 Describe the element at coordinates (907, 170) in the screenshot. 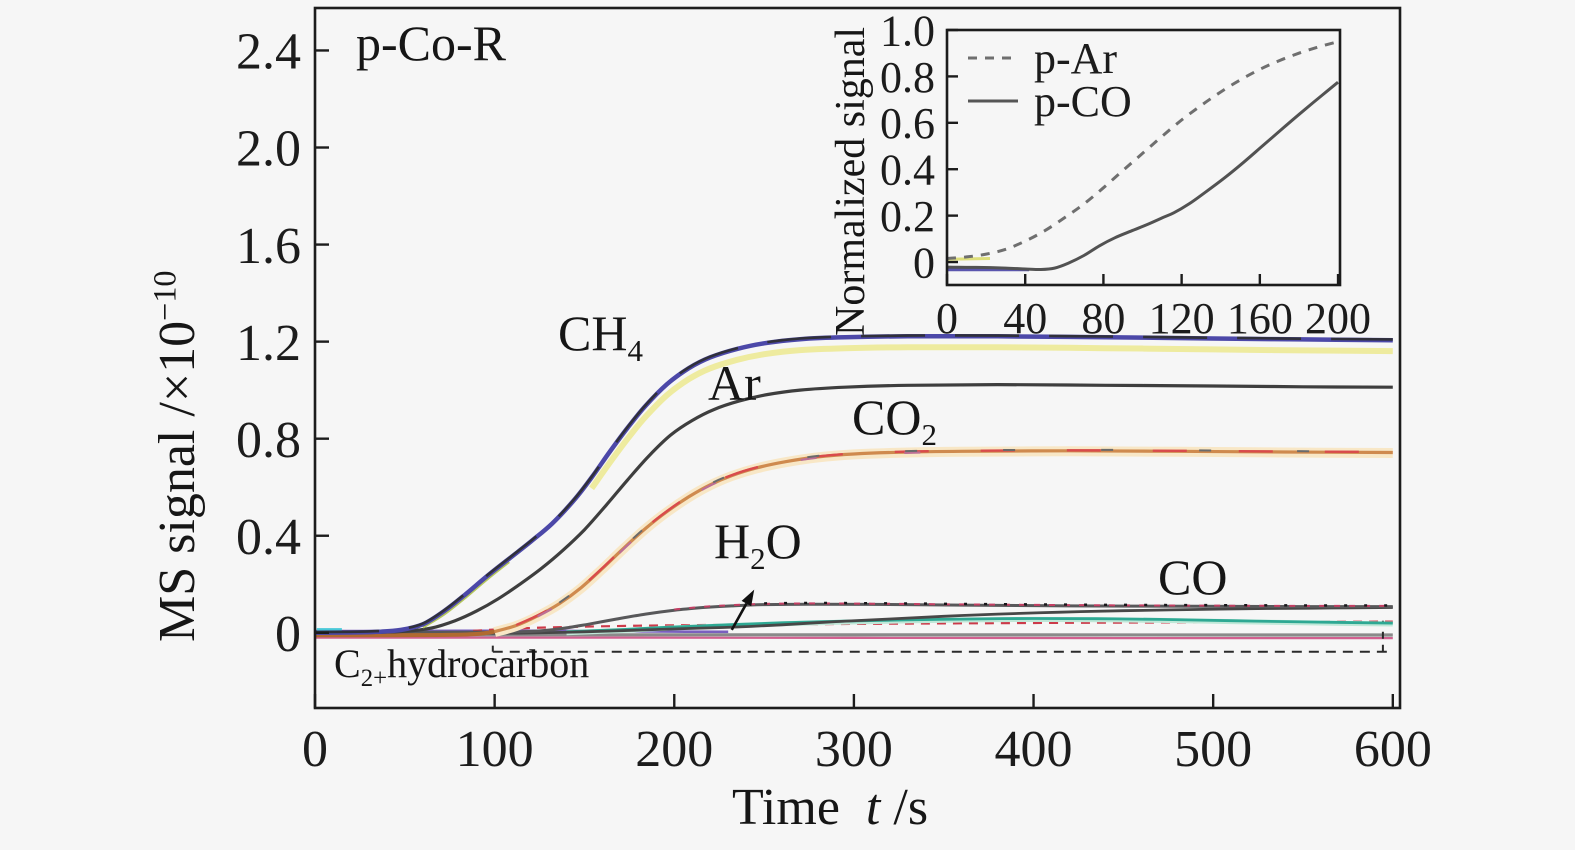

I see `inset-y-tick-label: 0.4` at that location.